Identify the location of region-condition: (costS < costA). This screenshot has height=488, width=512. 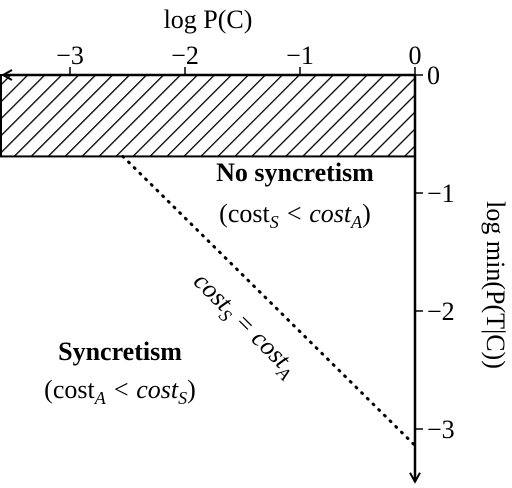
(295, 215).